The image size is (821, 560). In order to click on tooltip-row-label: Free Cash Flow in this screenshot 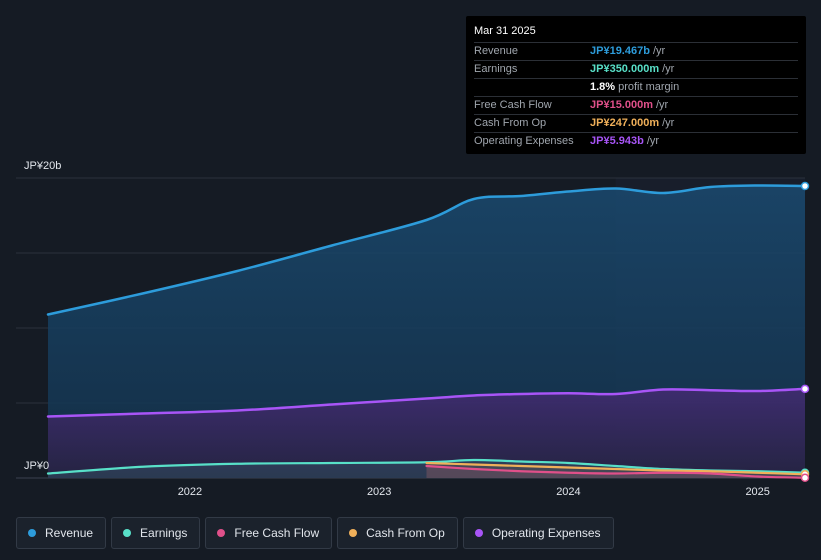, I will do `click(513, 105)`.